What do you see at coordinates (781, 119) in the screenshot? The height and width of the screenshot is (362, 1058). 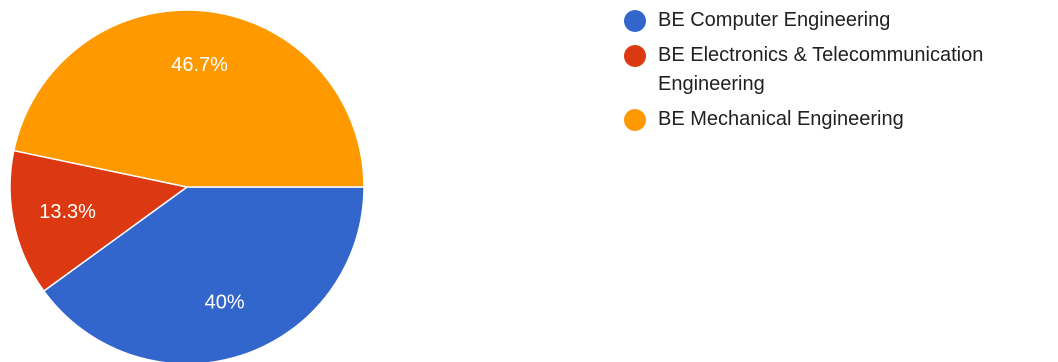 I see `legend-label-be-mechanical-engineering: BE Mechanical Engineering` at bounding box center [781, 119].